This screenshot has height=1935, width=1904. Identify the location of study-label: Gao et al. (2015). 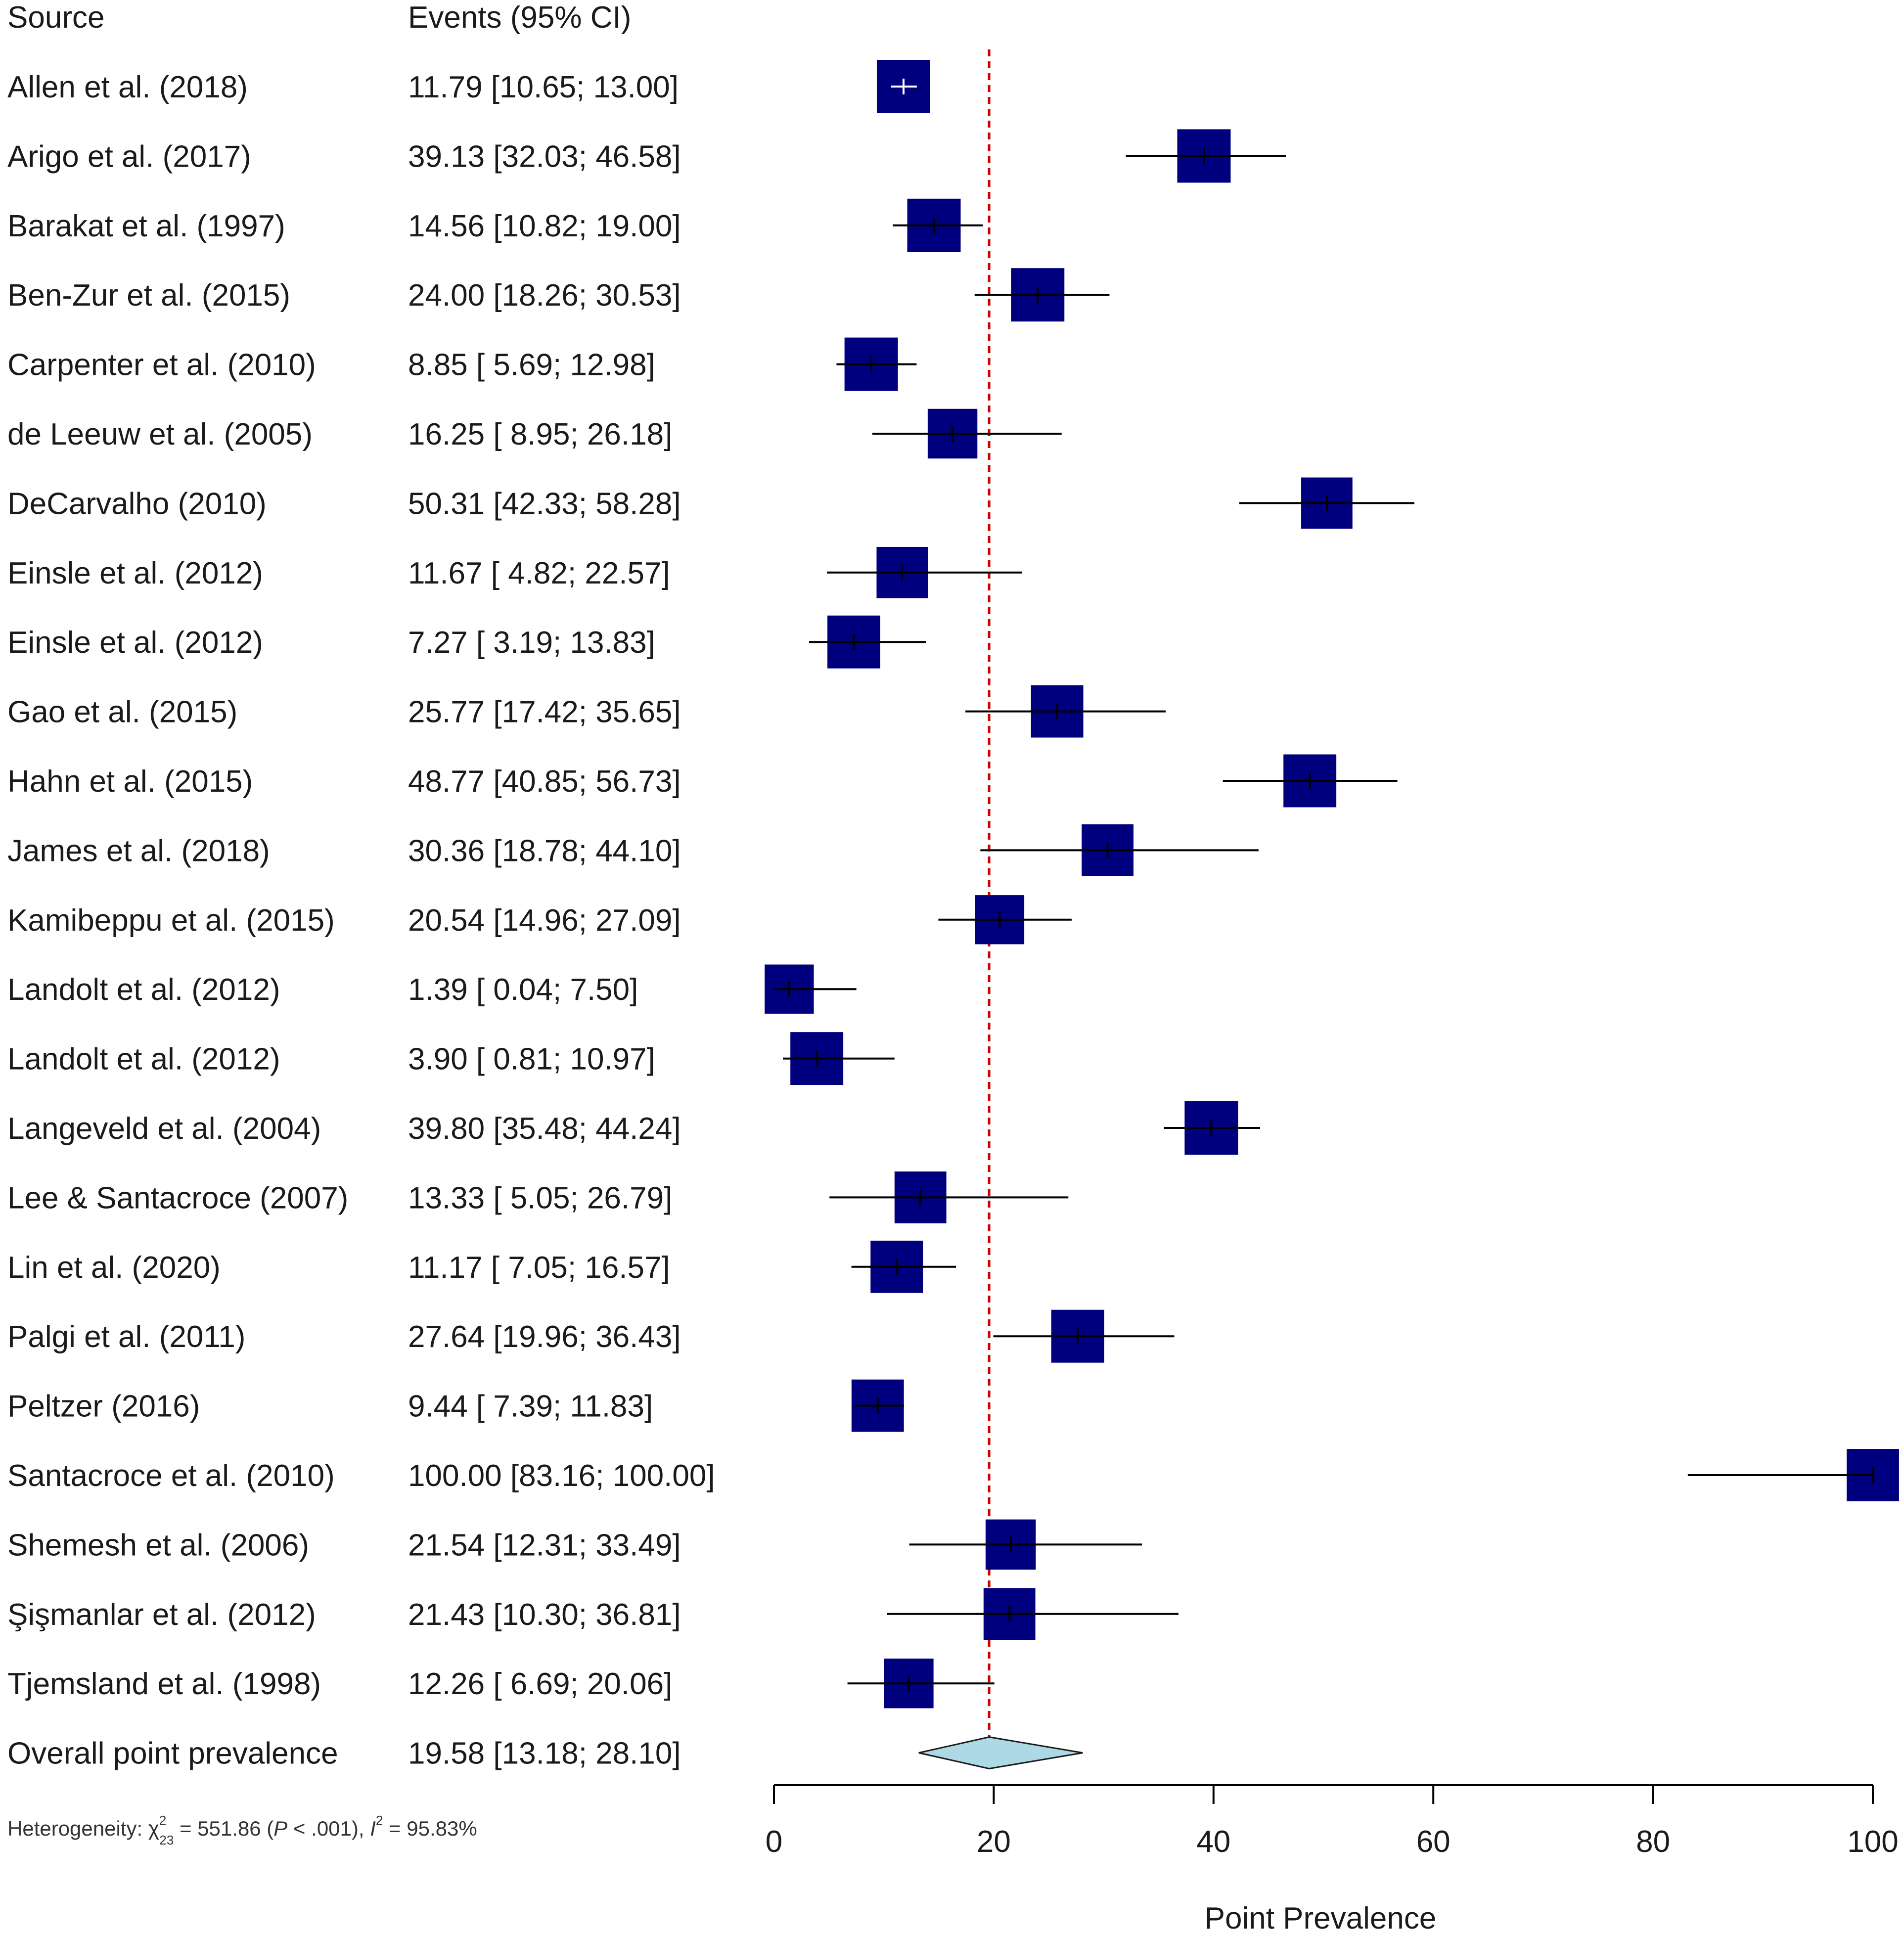
(122, 712).